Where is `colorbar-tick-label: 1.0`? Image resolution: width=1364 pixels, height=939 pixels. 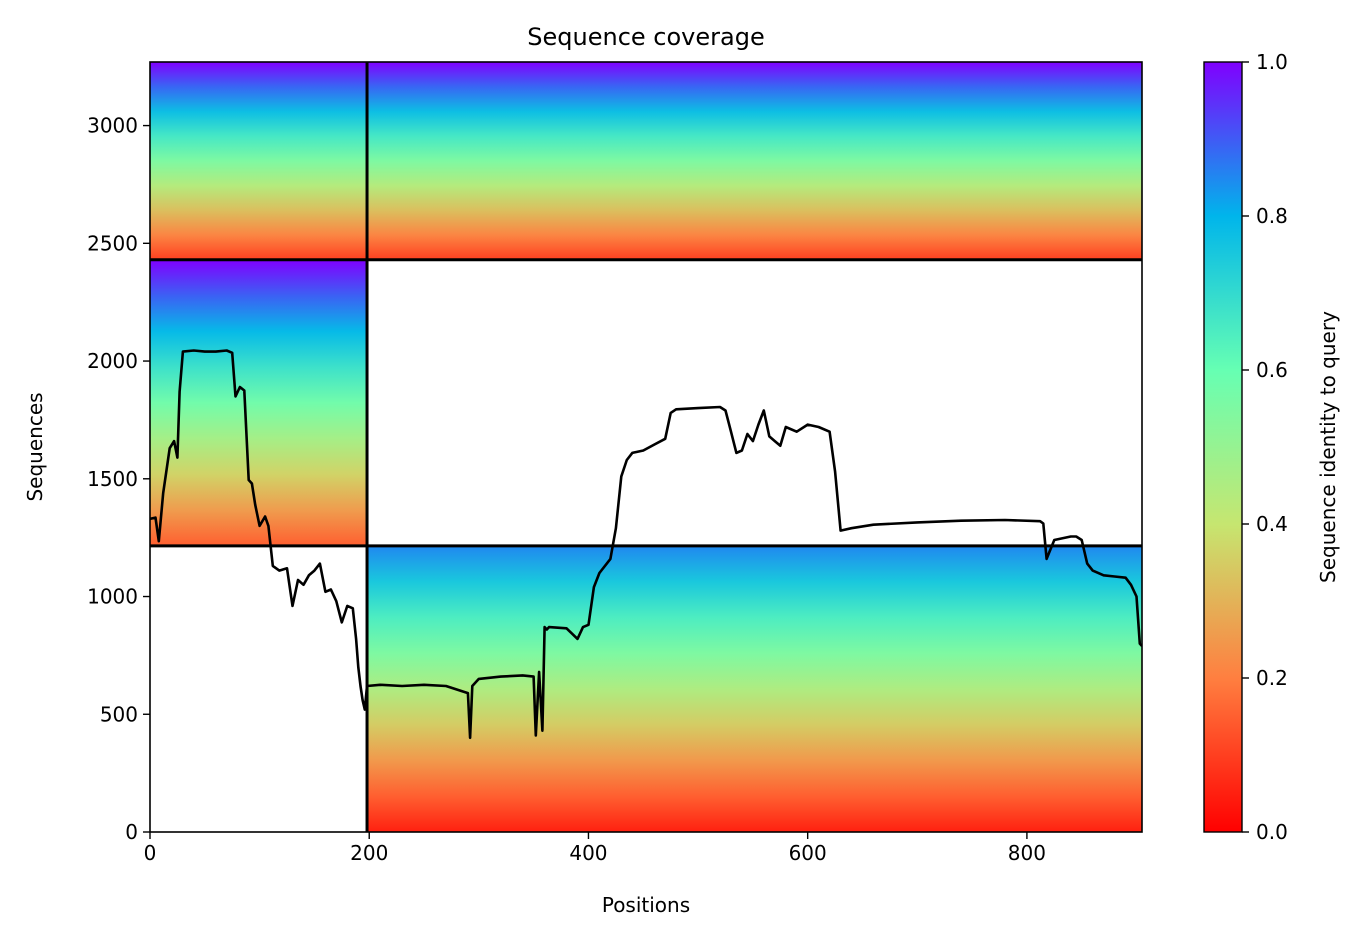
colorbar-tick-label: 1.0 is located at coordinates (1272, 62).